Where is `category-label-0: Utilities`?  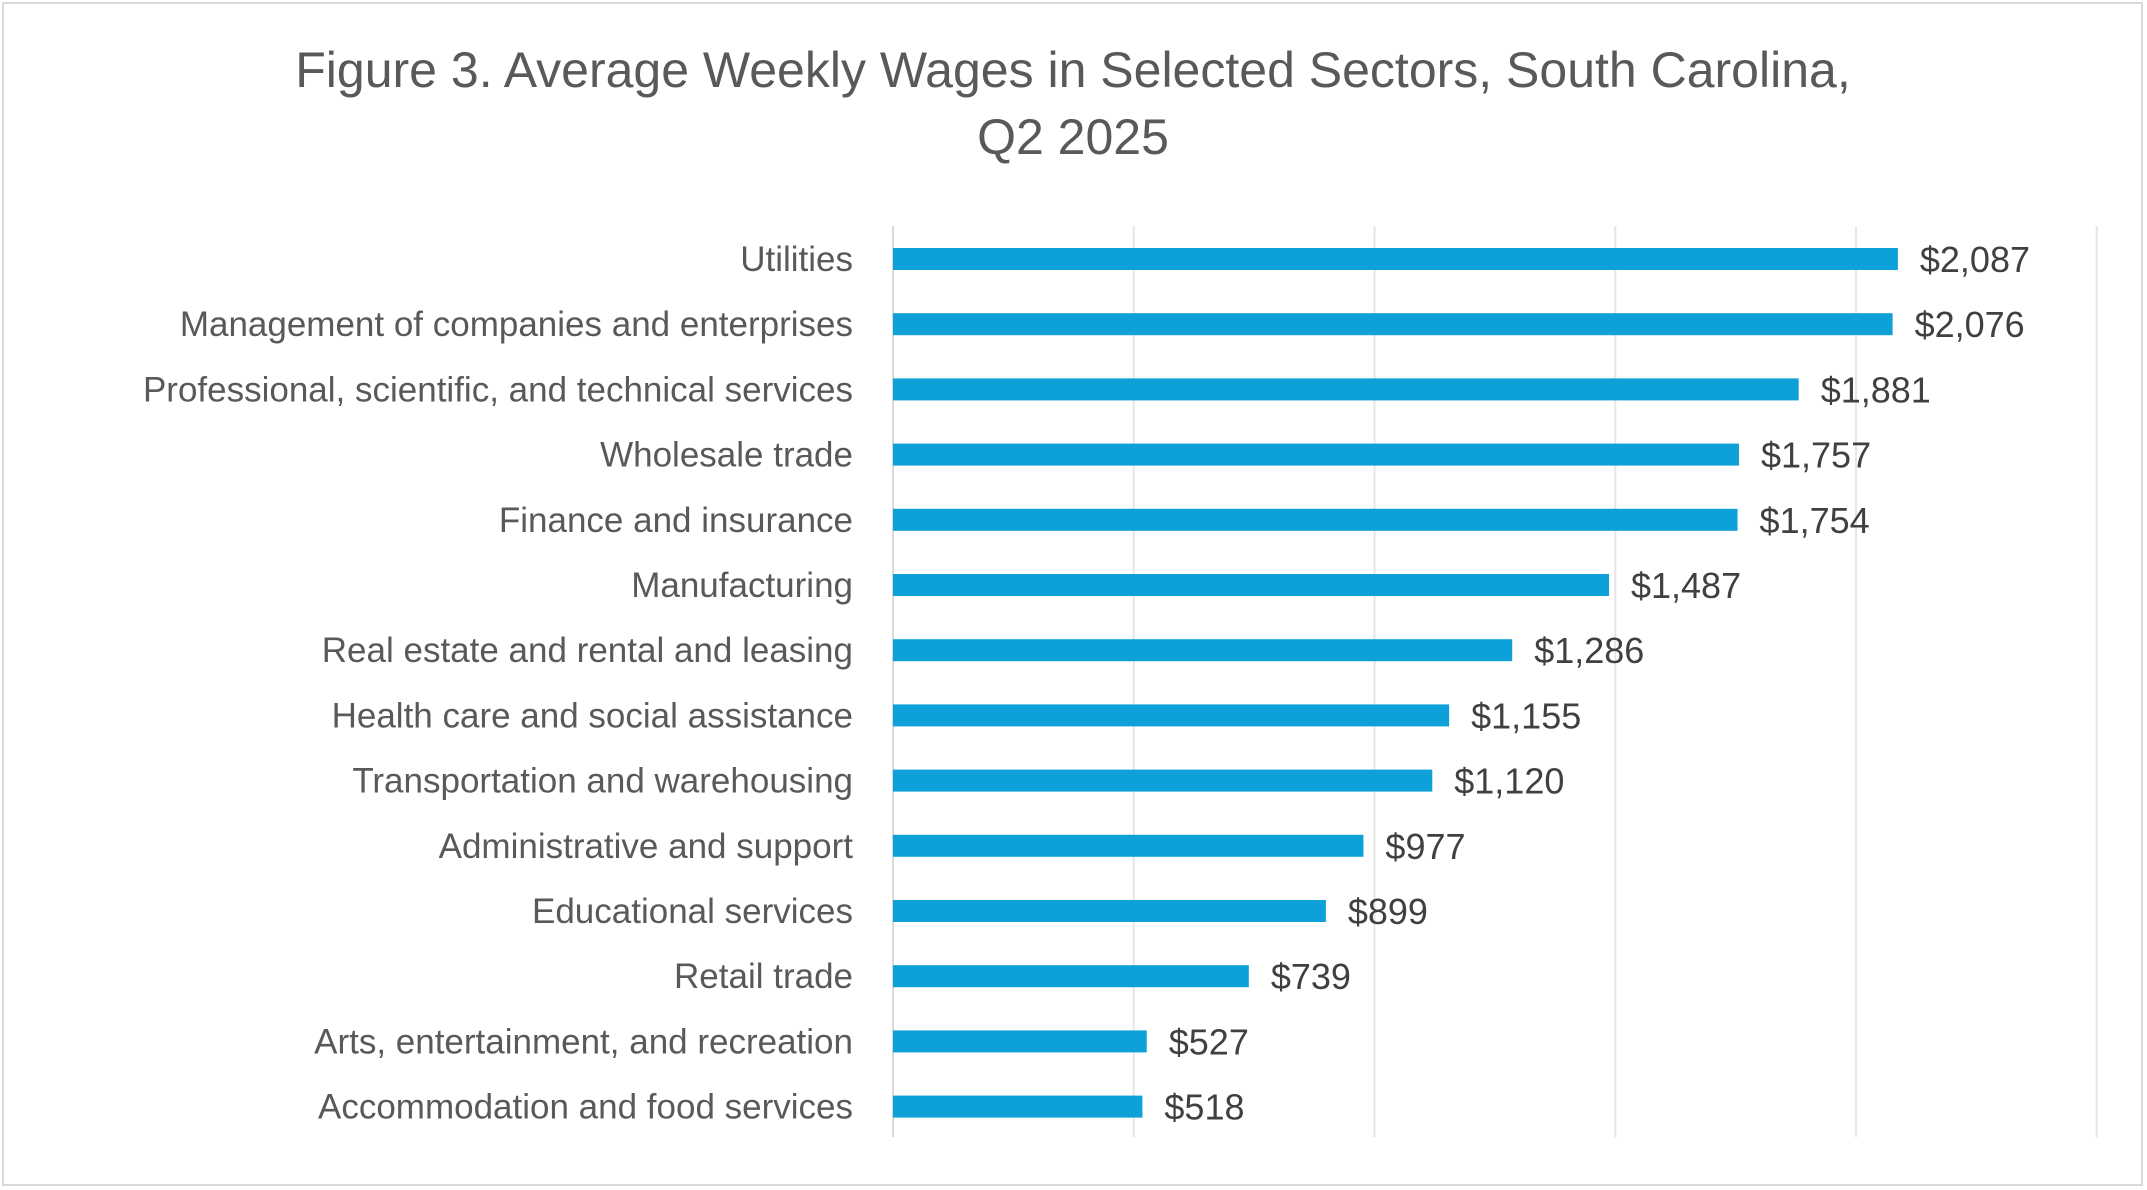 category-label-0: Utilities is located at coordinates (796, 259).